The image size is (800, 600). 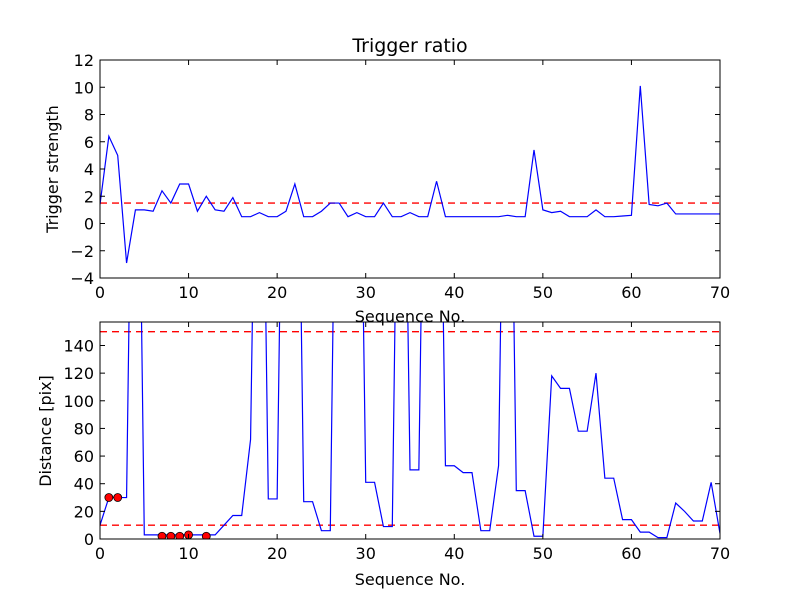 What do you see at coordinates (84, 511) in the screenshot?
I see `y-tick-label: 20` at bounding box center [84, 511].